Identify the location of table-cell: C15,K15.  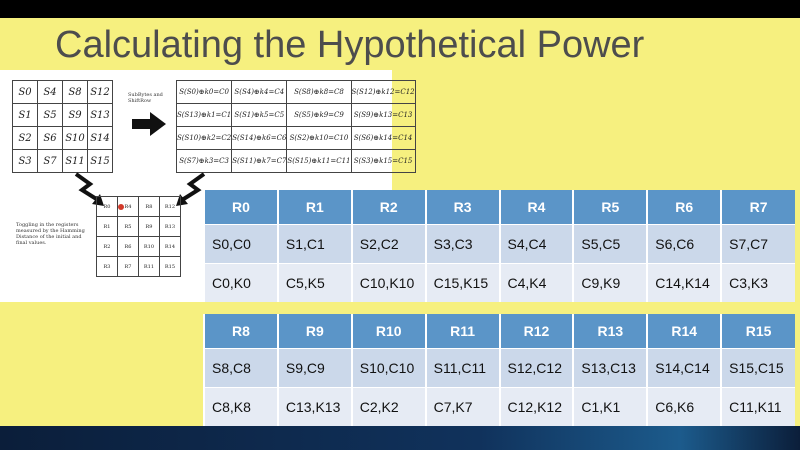
(462, 282).